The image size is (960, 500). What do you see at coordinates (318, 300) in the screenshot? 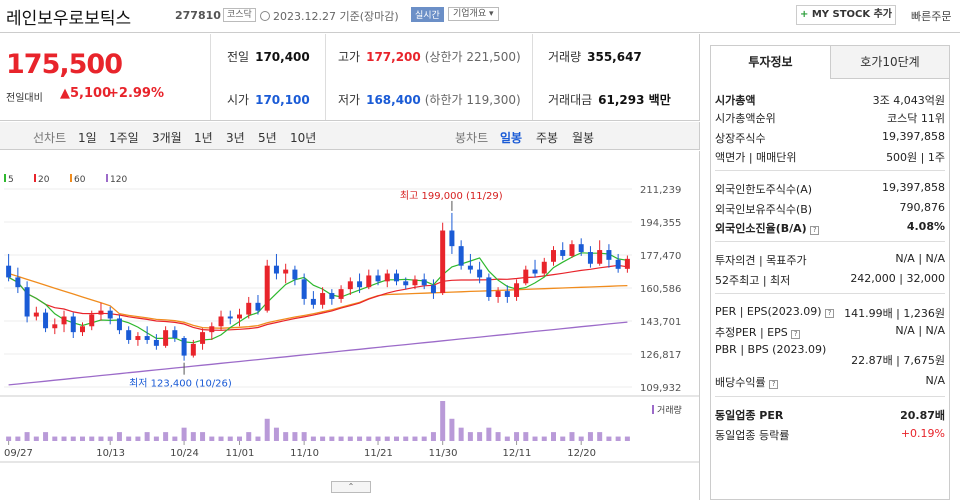
I see `ma60-line` at bounding box center [318, 300].